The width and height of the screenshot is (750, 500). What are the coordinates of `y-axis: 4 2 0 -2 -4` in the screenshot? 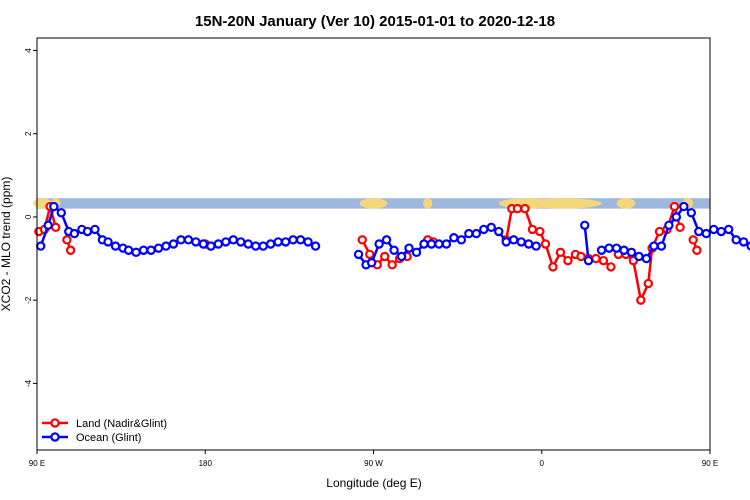 It's located at (30, 217).